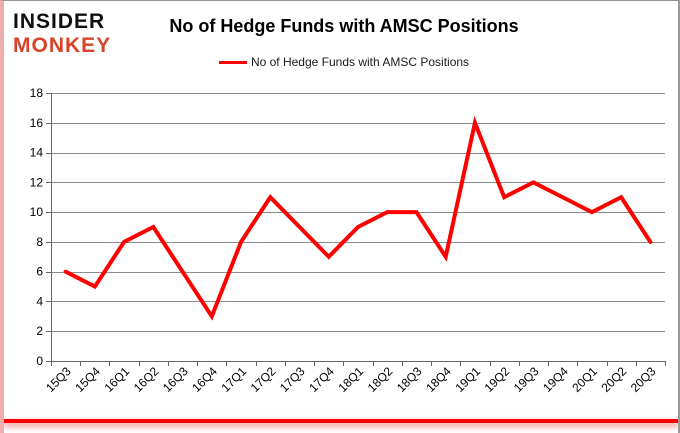 The width and height of the screenshot is (680, 433). Describe the element at coordinates (232, 62) in the screenshot. I see `legend-line-swatch` at that location.